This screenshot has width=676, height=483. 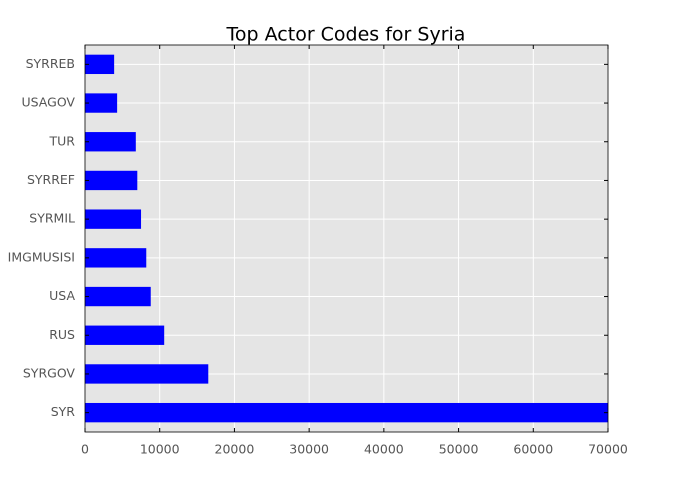 What do you see at coordinates (309, 449) in the screenshot?
I see `x-tick-label: 30000` at bounding box center [309, 449].